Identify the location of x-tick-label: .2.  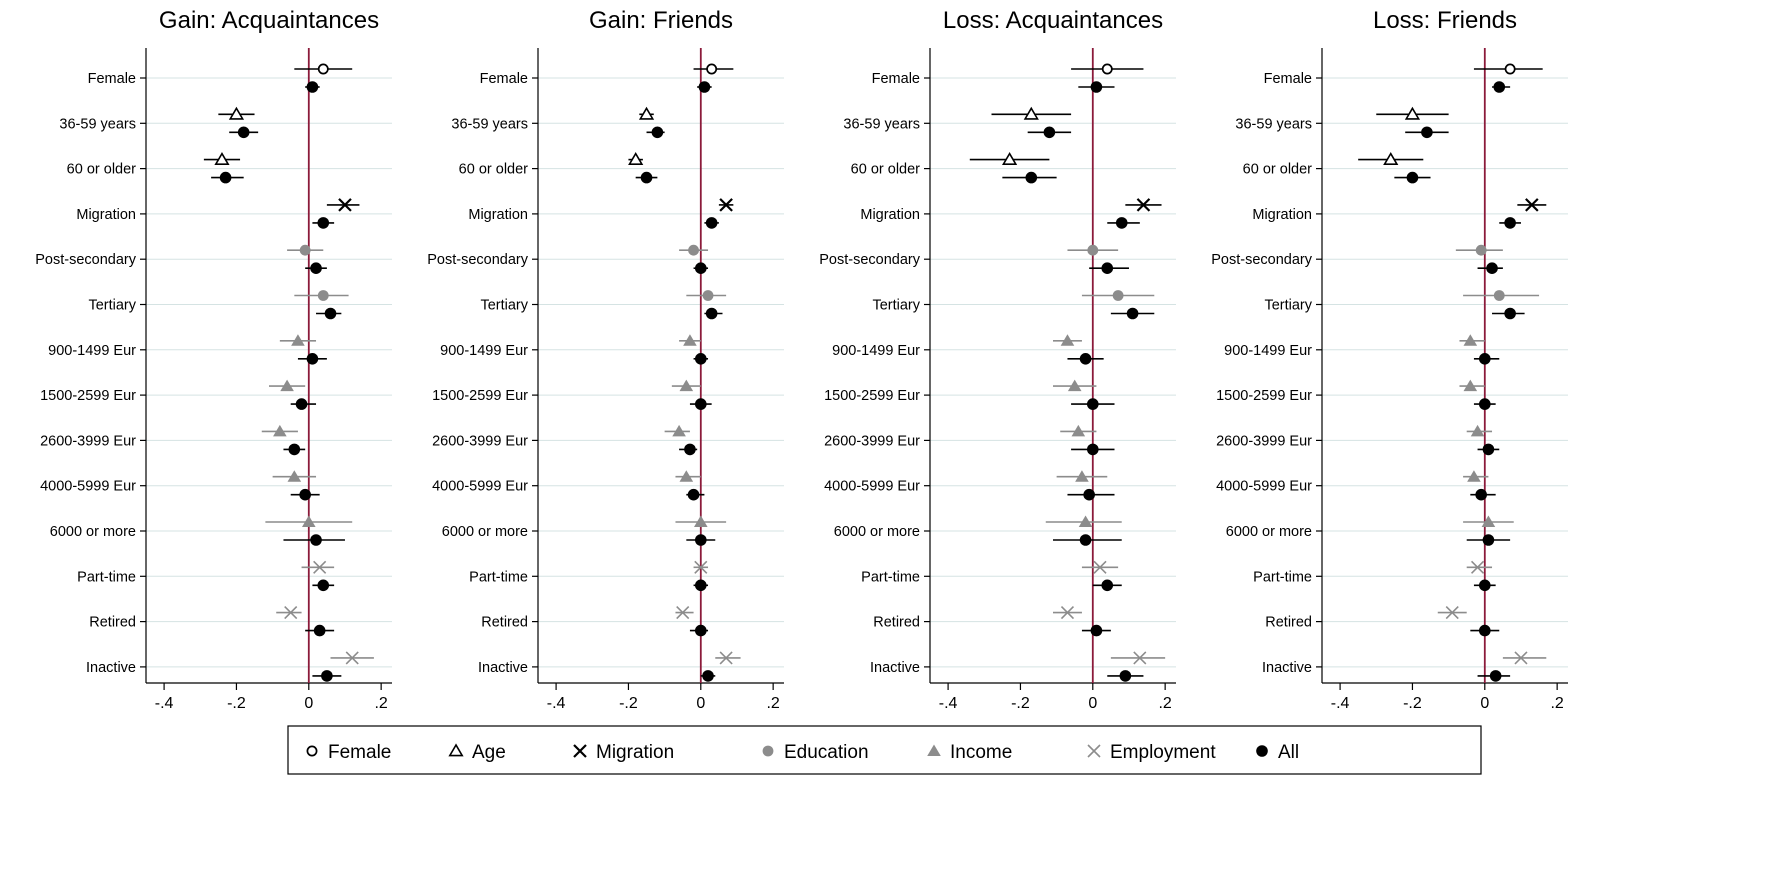
(1164, 703).